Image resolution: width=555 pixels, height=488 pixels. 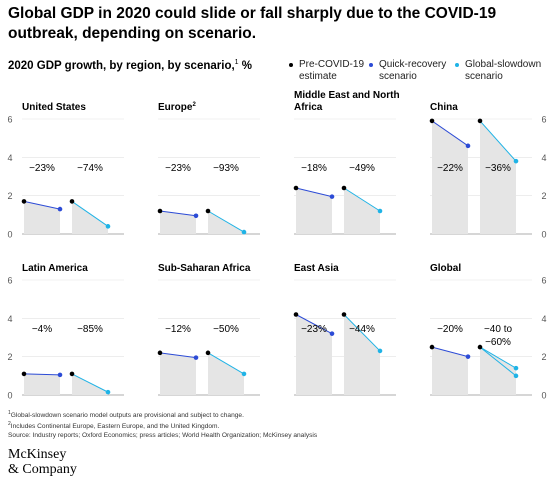 What do you see at coordinates (347, 101) in the screenshot?
I see `panel-title-middle-east-and-north-africa: Middle East and North Africa` at bounding box center [347, 101].